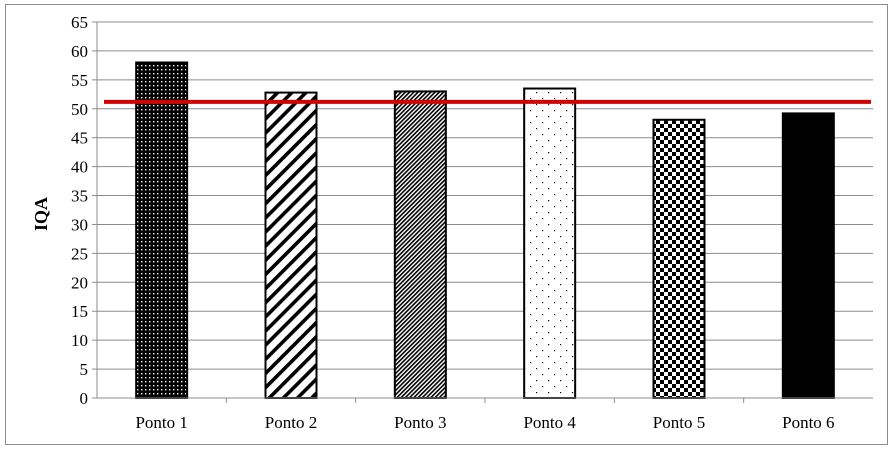 This screenshot has height=451, width=895. Describe the element at coordinates (79, 167) in the screenshot. I see `y-tick-label: 40` at that location.